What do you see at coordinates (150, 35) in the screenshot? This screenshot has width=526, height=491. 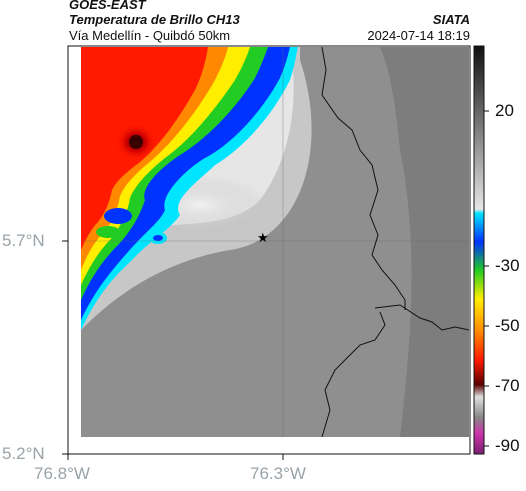 I see `region-subtitle: Vía Medellín - Quibdó 50km` at bounding box center [150, 35].